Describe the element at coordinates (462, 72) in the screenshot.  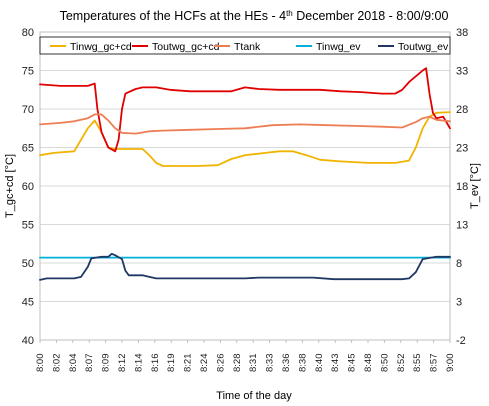
I see `y-right-tick-label: 33` at that location.